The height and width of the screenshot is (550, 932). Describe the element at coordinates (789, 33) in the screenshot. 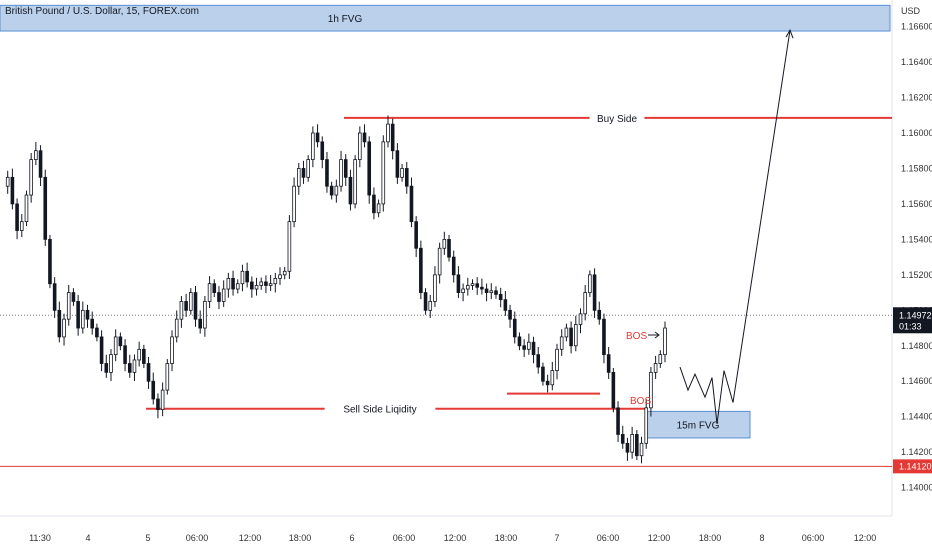

I see `projection-arrowhead` at that location.